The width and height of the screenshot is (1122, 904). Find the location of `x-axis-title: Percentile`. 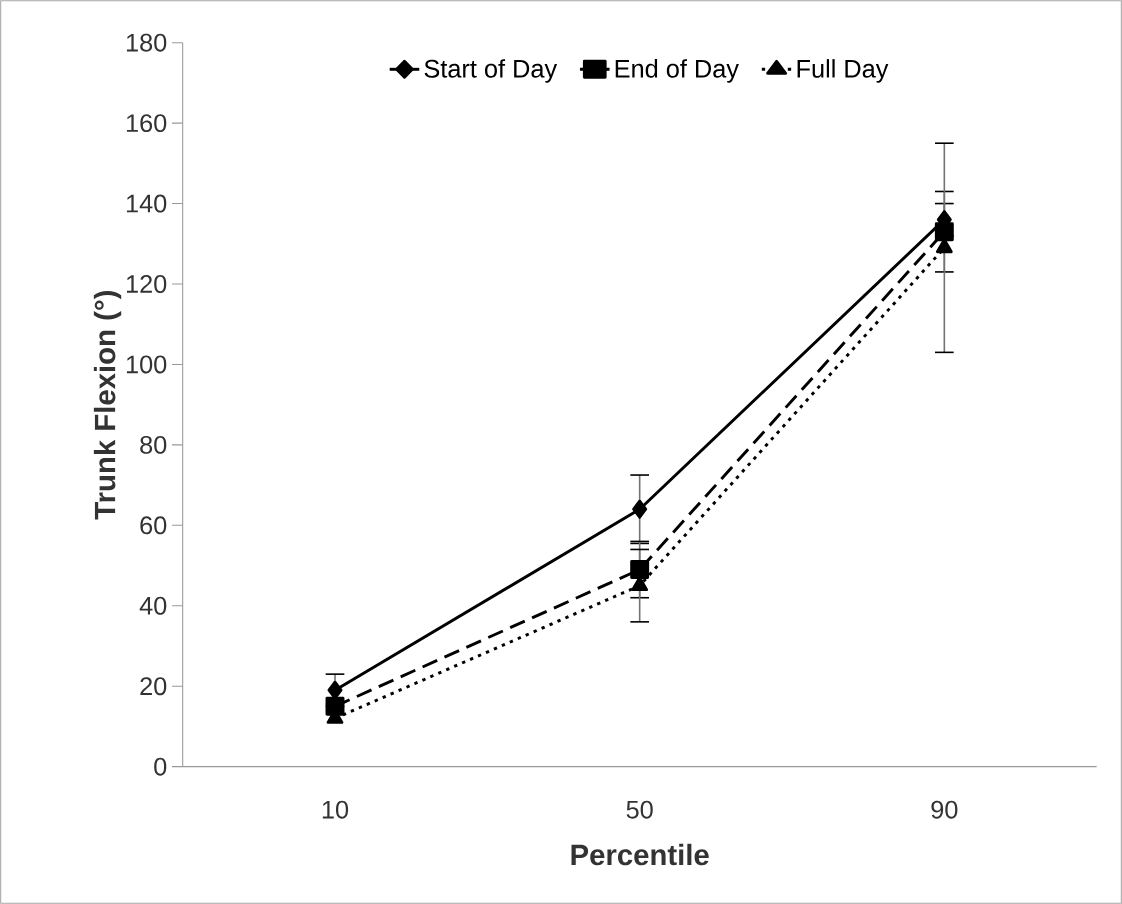

x-axis-title: Percentile is located at coordinates (640, 854).